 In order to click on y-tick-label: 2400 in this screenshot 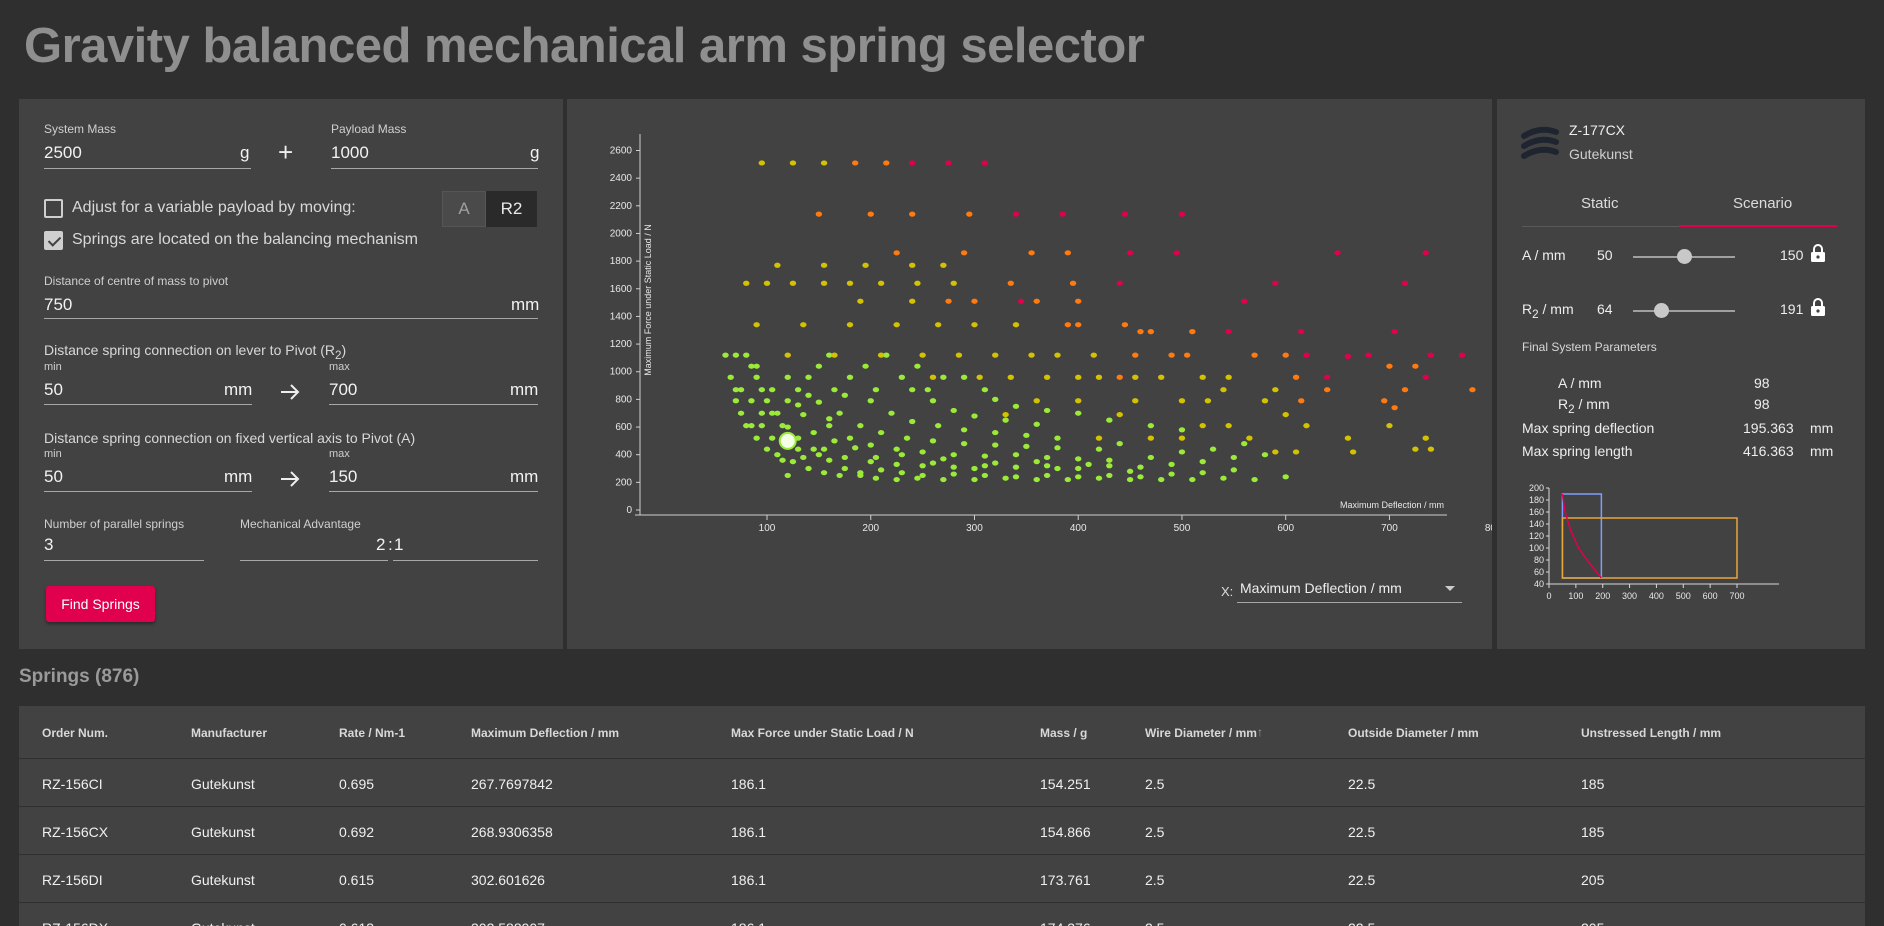, I will do `click(621, 178)`.